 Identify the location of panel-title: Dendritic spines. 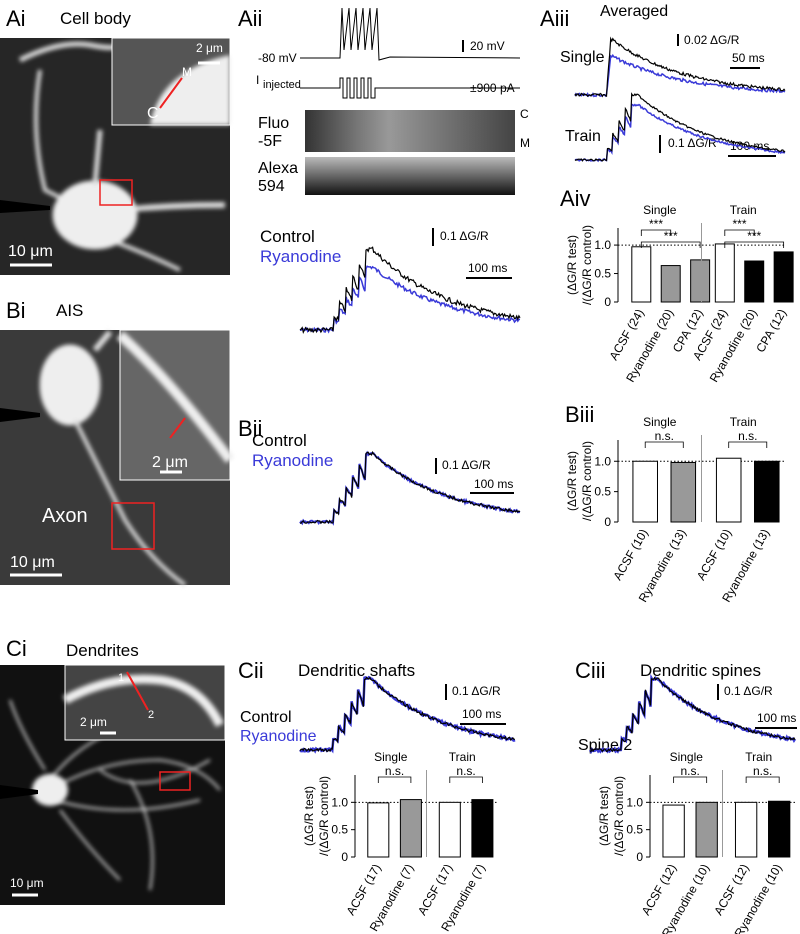
(700, 670).